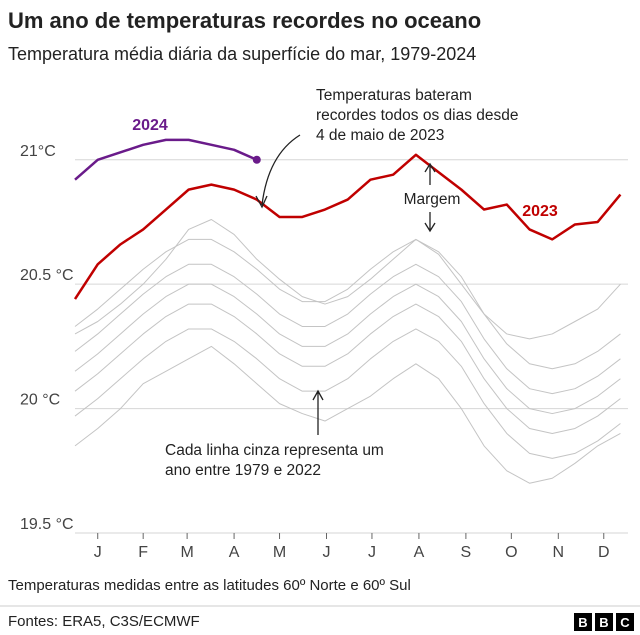  Describe the element at coordinates (261, 202) in the screenshot. I see `arrow-head` at that location.